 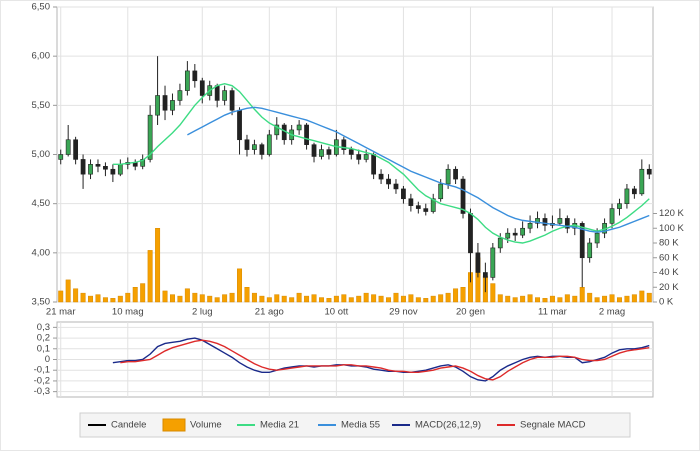 I want to click on legend-label: Volume, so click(x=206, y=425).